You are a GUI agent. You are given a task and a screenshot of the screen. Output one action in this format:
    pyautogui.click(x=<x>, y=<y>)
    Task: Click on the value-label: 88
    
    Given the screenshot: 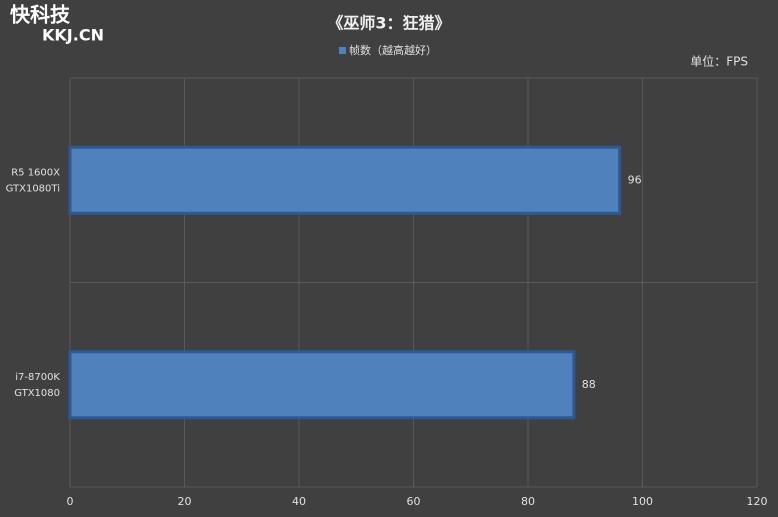 What is the action you would take?
    pyautogui.click(x=589, y=384)
    